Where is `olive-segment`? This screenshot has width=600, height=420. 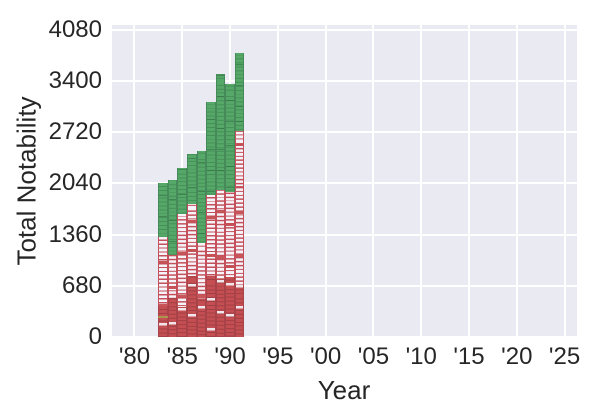 olive-segment is located at coordinates (163, 317).